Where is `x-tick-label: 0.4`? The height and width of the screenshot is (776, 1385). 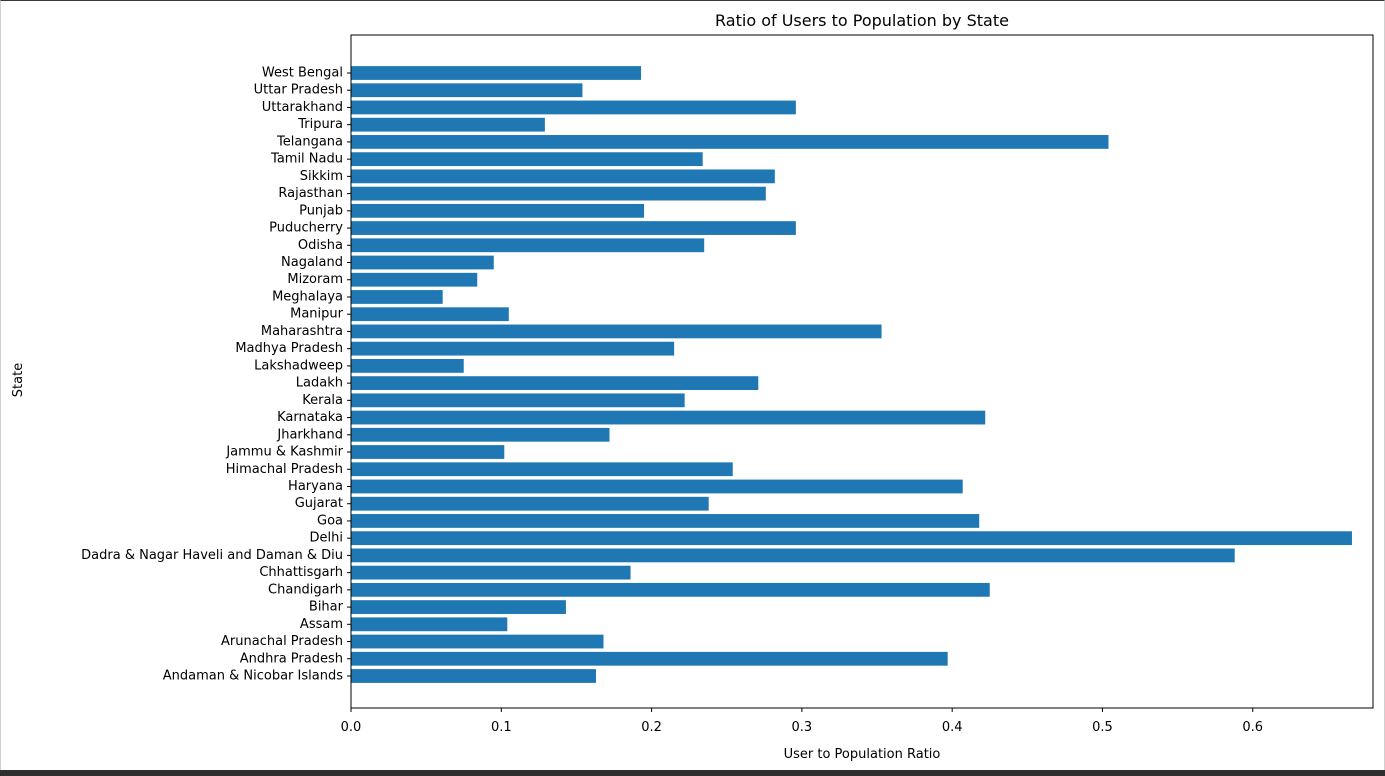
x-tick-label: 0.4 is located at coordinates (952, 727).